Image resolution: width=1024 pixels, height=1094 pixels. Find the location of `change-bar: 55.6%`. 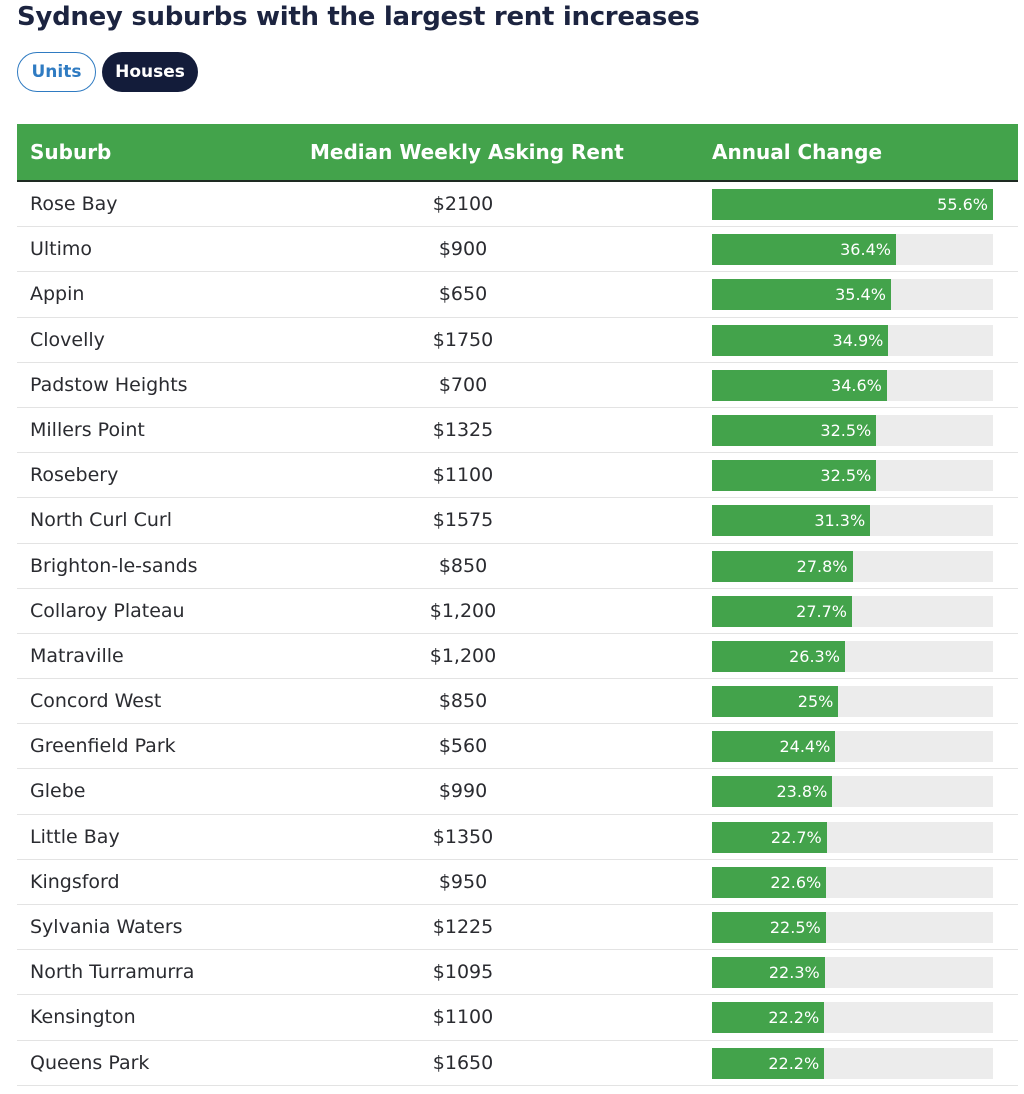

change-bar: 55.6% is located at coordinates (852, 204).